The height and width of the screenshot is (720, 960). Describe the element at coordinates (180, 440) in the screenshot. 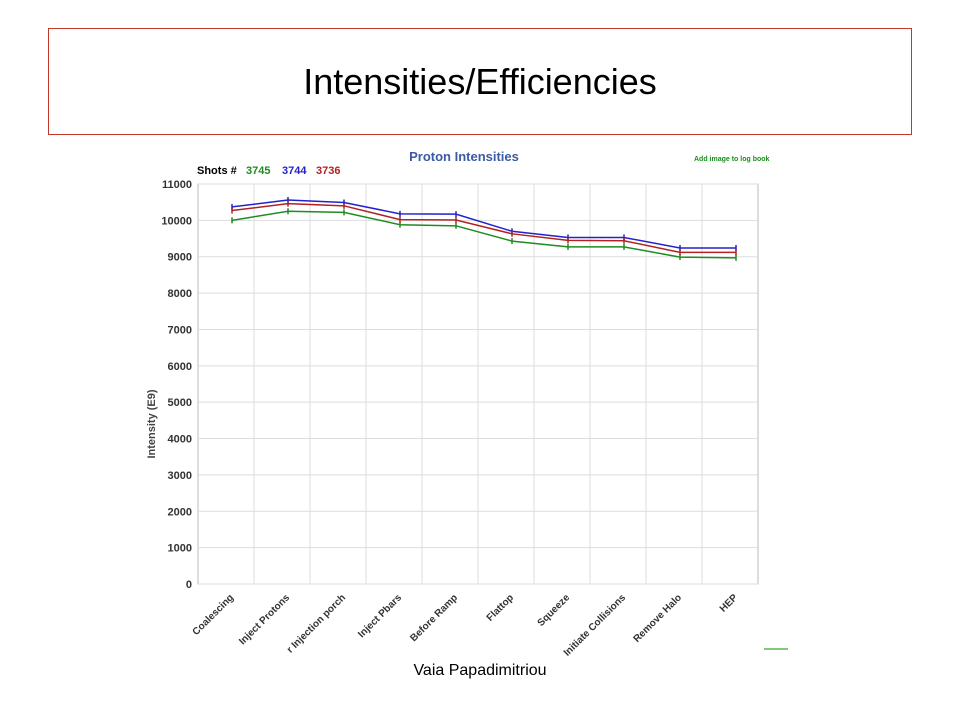

I see `y-tick-label: 4000` at that location.